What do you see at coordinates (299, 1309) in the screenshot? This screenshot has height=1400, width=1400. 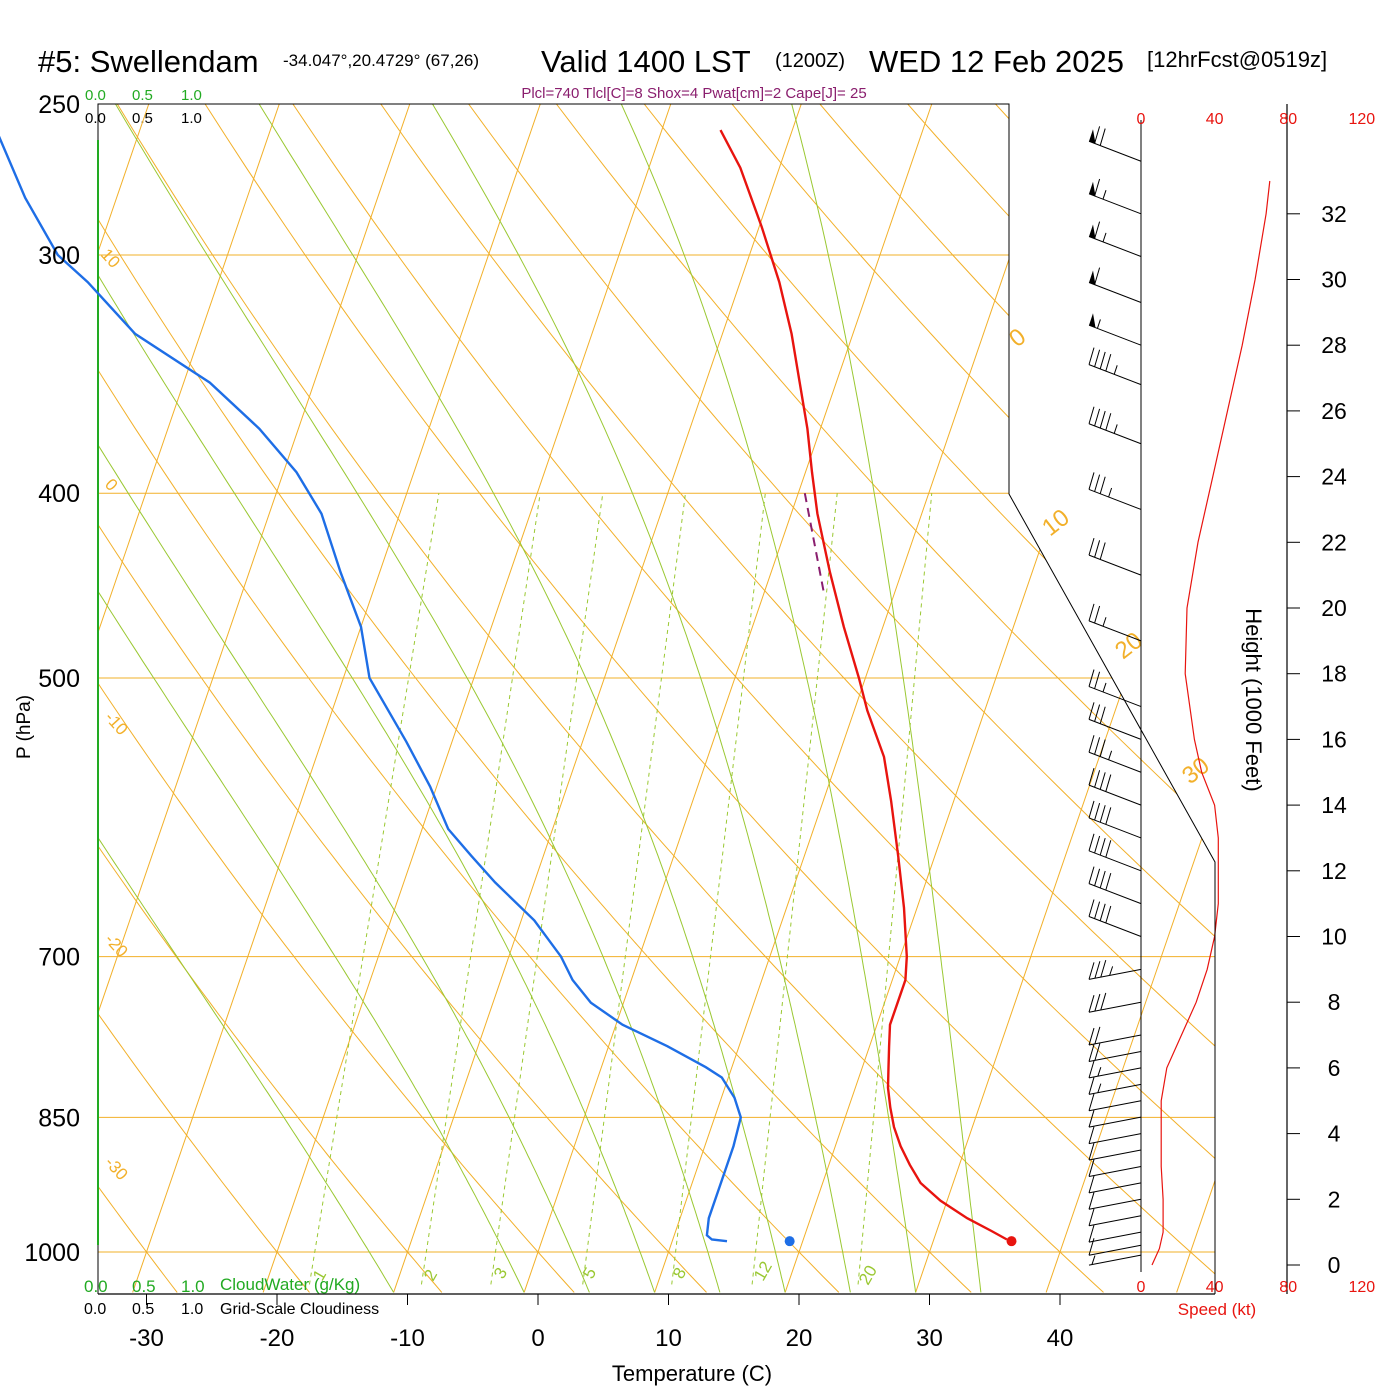 I see `cloudiness-label: Grid-Scale Cloudiness` at bounding box center [299, 1309].